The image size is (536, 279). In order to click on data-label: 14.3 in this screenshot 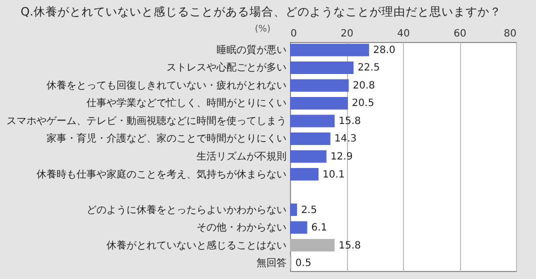, I will do `click(345, 139)`.